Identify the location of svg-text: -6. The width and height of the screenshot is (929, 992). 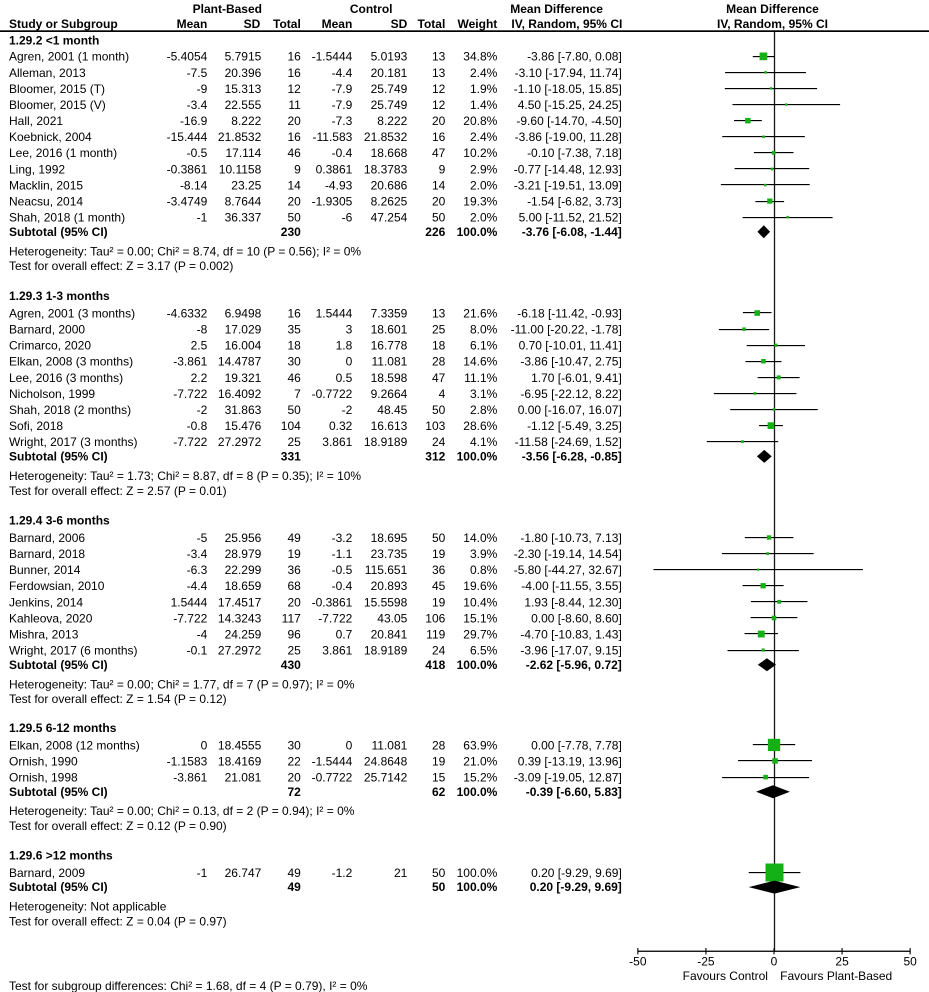
(347, 218).